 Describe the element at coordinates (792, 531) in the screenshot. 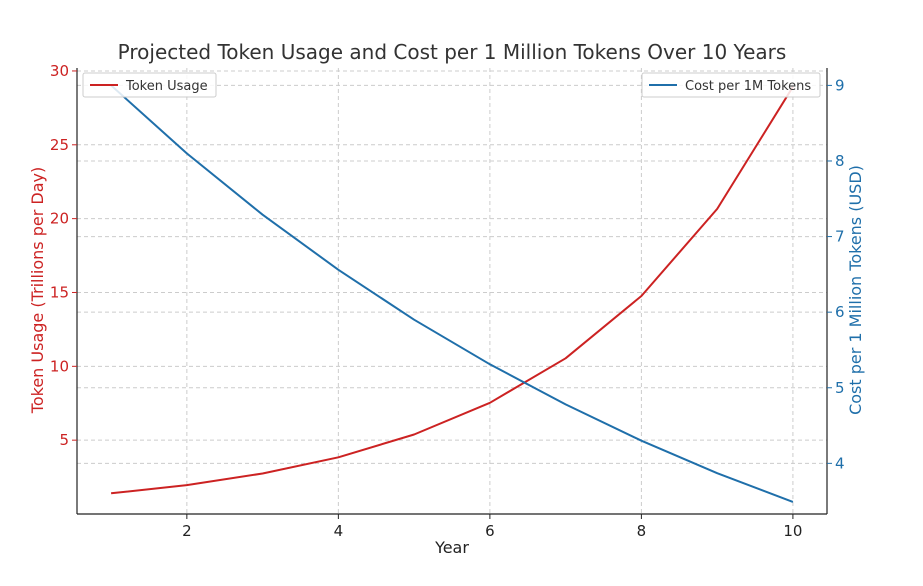

I see `x-tick-label: 10` at that location.